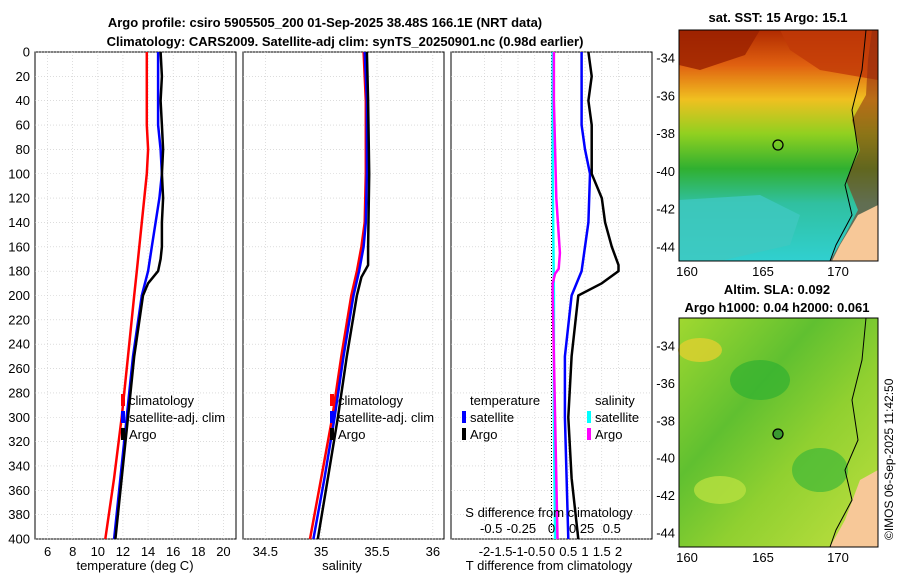 Image resolution: width=900 pixels, height=580 pixels. I want to click on depth-tick-label: 280, so click(19, 392).